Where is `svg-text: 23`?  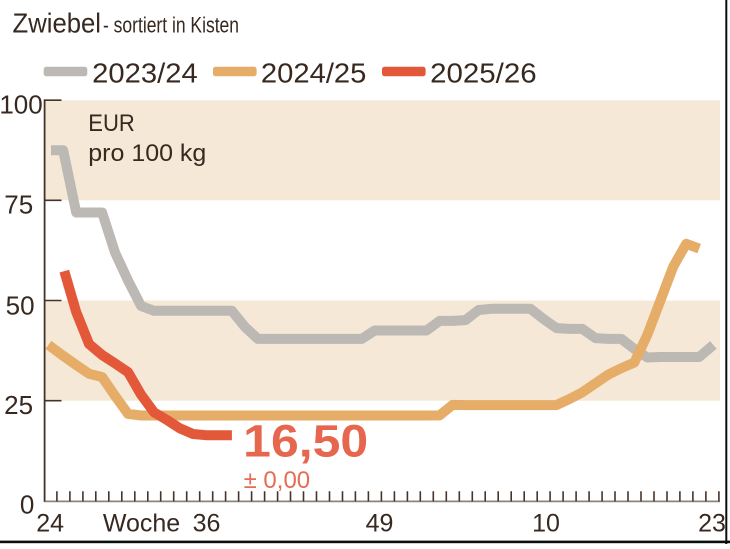
svg-text: 23 is located at coordinates (712, 524).